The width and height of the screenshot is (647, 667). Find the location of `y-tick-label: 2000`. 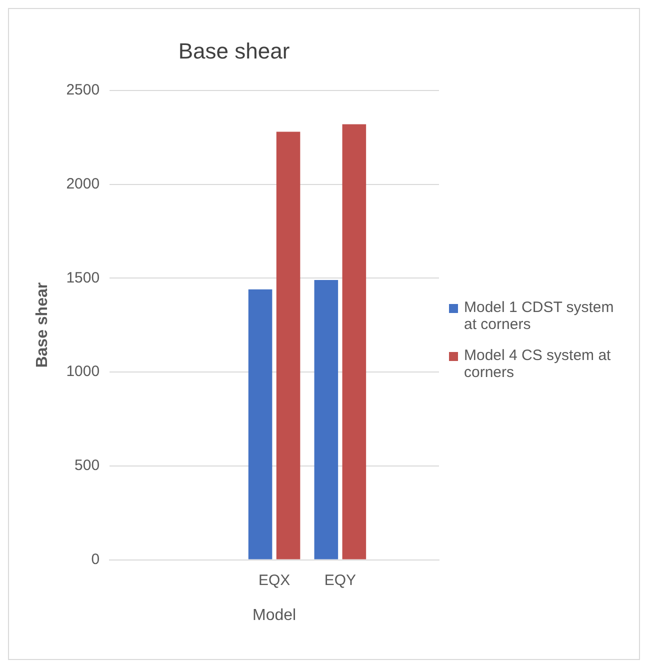

y-tick-label: 2000 is located at coordinates (83, 183).